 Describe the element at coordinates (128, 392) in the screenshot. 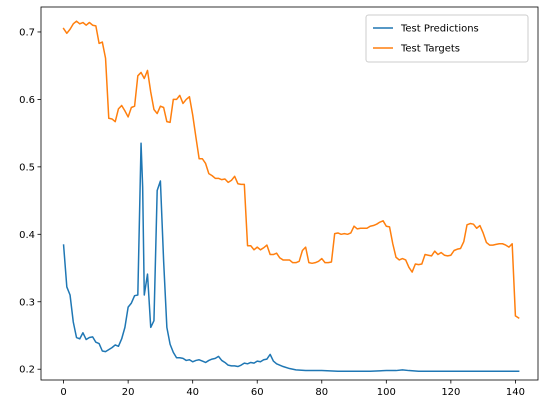

I see `x-tick-label: 20` at that location.